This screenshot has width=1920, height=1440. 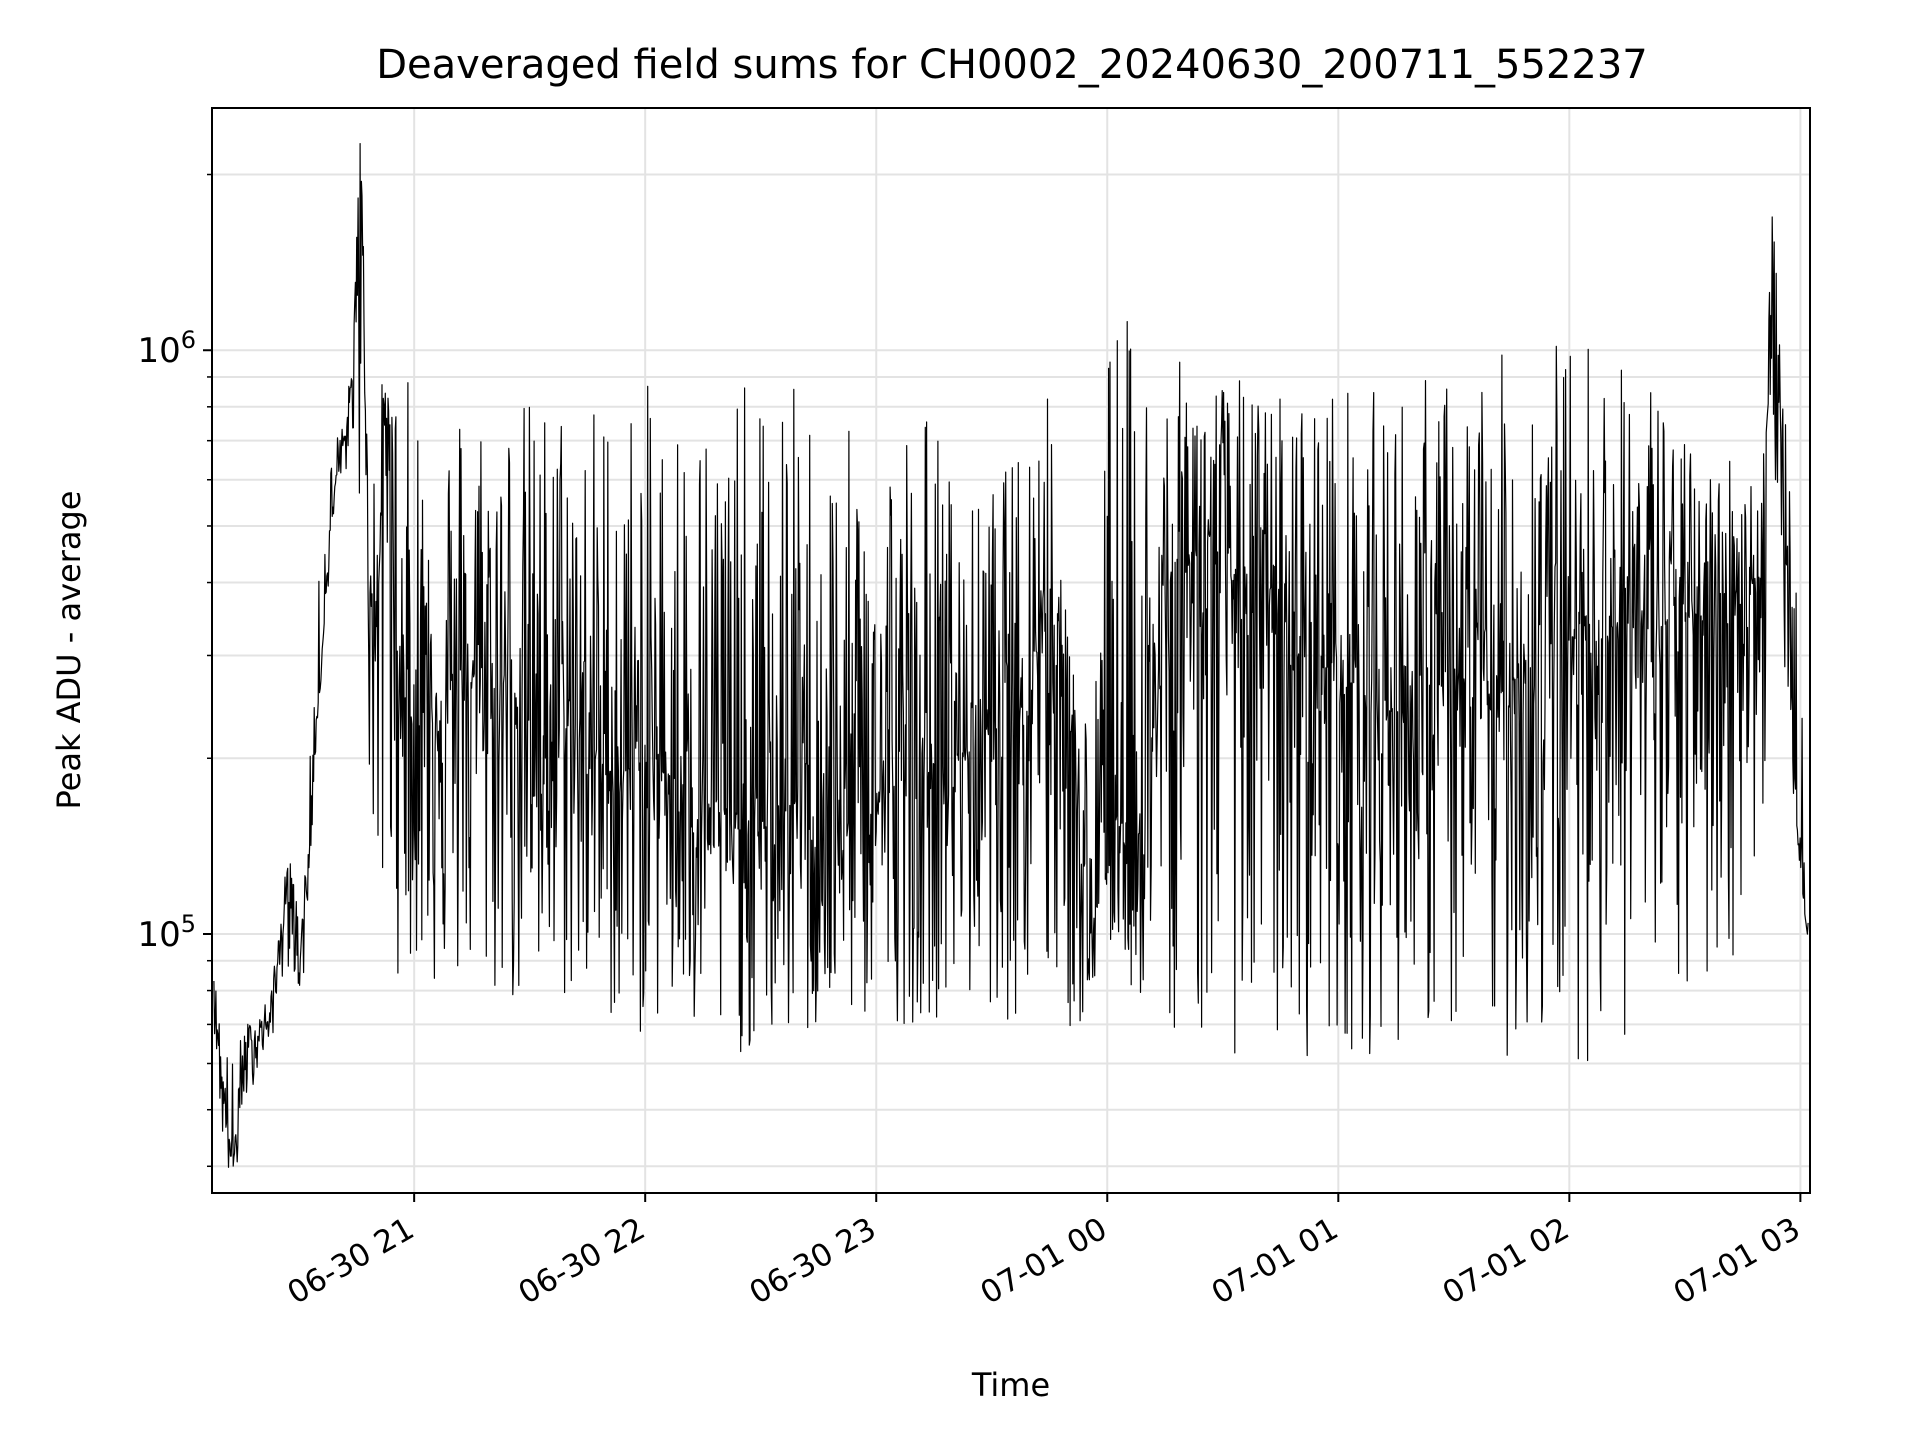 I want to click on y-tick-label: 10⁵, so click(x=166, y=932).